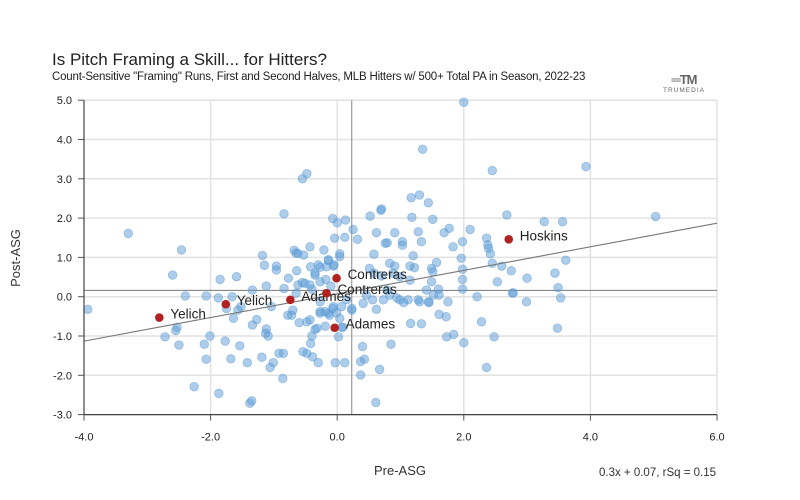  What do you see at coordinates (210, 438) in the screenshot?
I see `x-tick-label: -2.0` at bounding box center [210, 438].